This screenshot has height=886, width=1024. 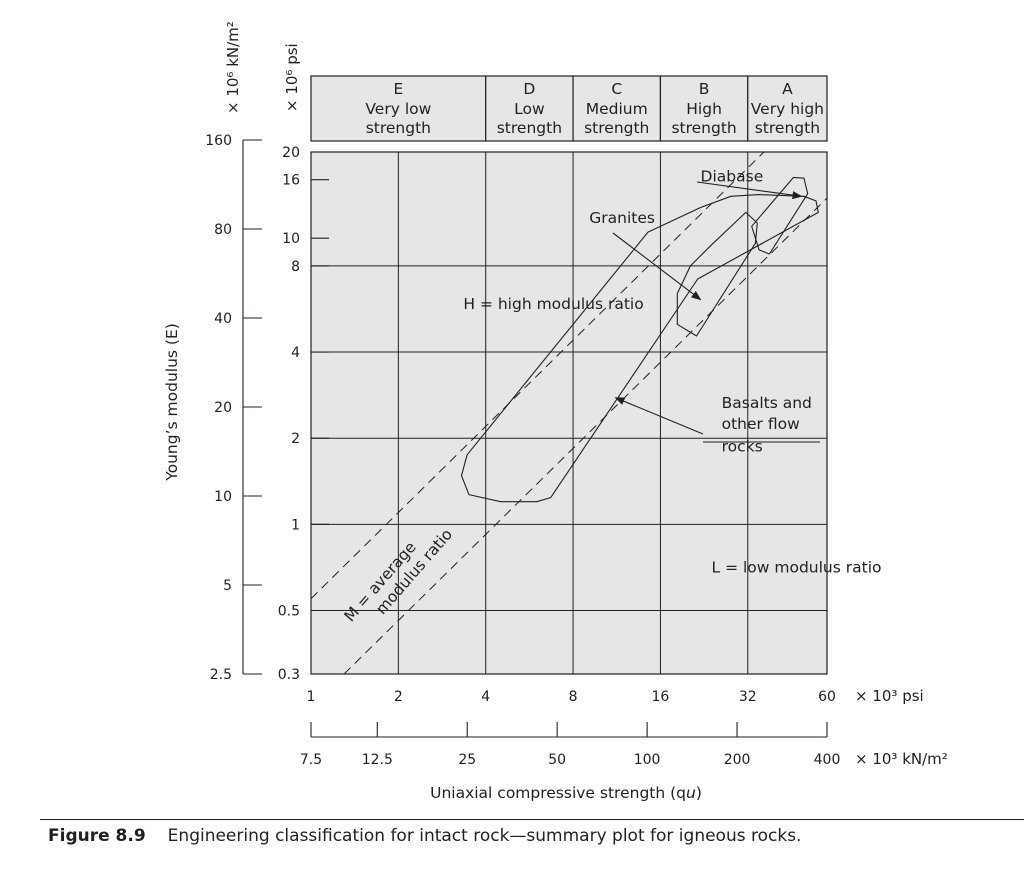 What do you see at coordinates (748, 697) in the screenshot?
I see `x-tick-label-32: 32` at bounding box center [748, 697].